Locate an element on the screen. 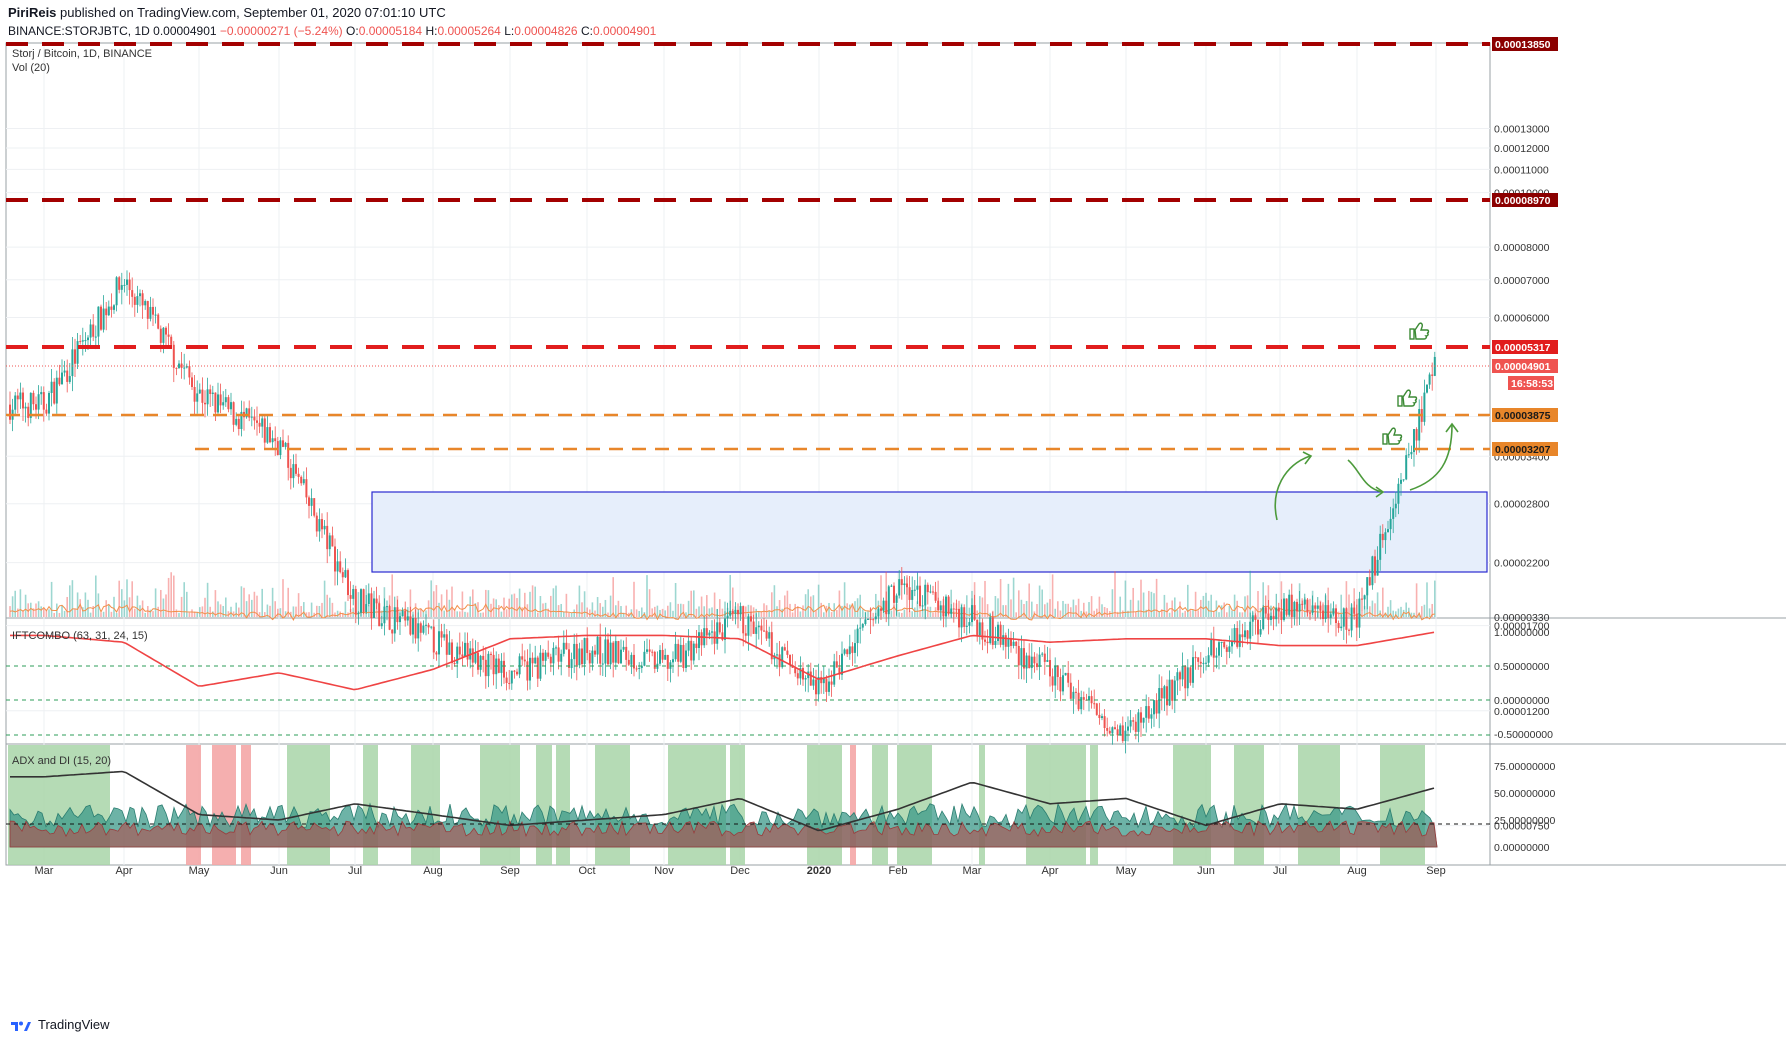 This screenshot has height=1041, width=1786. price-tick-label: 0.00002200 is located at coordinates (1522, 564).